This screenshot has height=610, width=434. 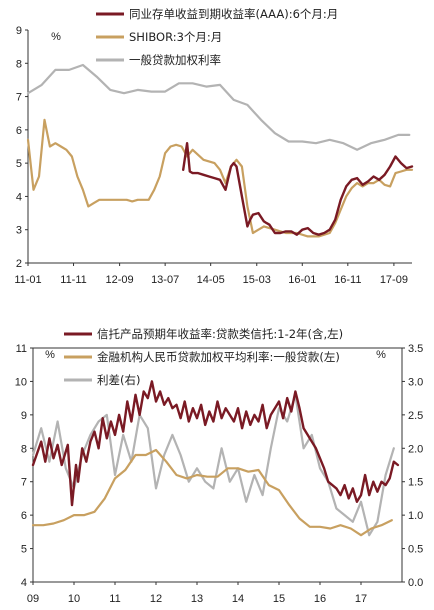 What do you see at coordinates (415, 382) in the screenshot?
I see `y2-tick-label: 3.0` at bounding box center [415, 382].